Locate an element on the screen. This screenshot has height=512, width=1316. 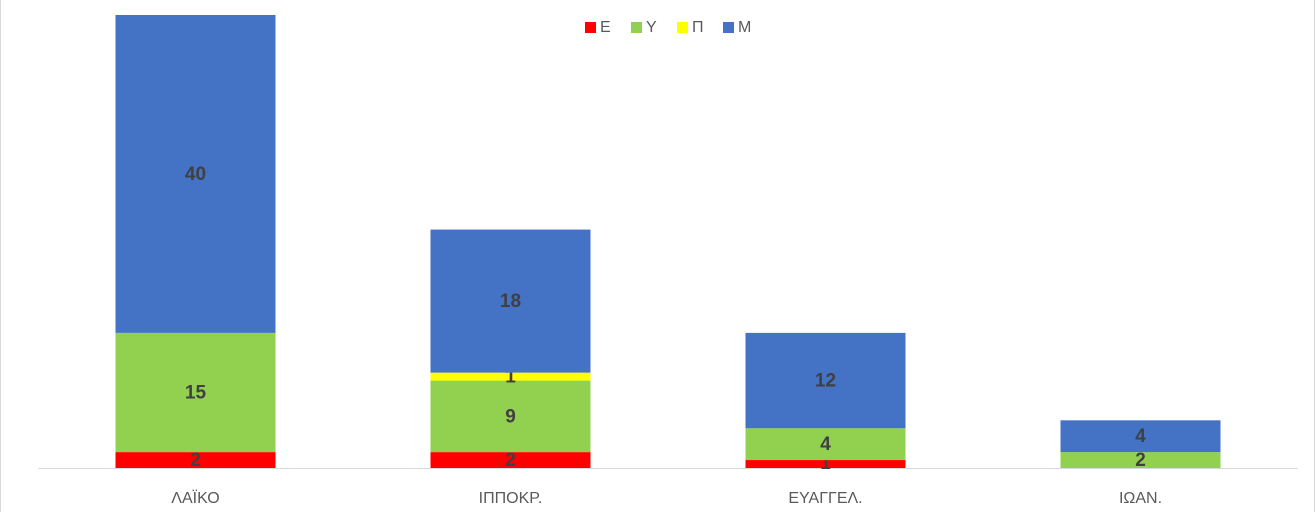
x-tick-label: ΙΩΑΝ. is located at coordinates (1140, 498).